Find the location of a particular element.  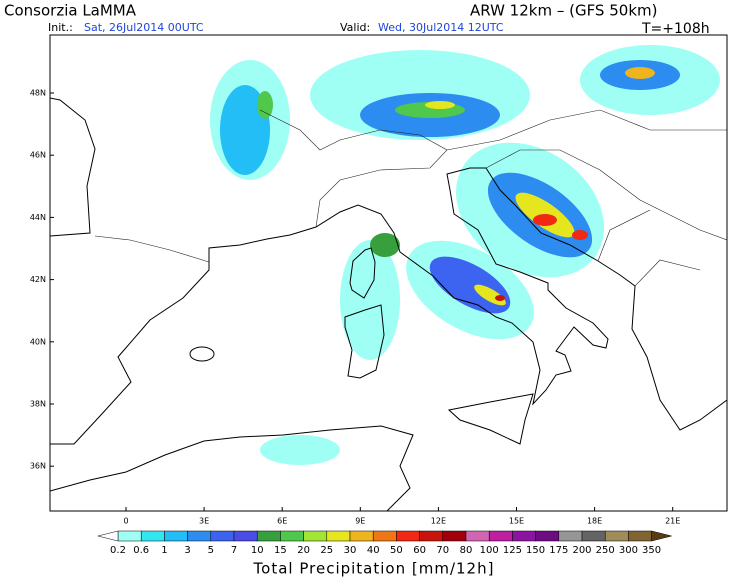

colorbar-label: 300 is located at coordinates (628, 550).